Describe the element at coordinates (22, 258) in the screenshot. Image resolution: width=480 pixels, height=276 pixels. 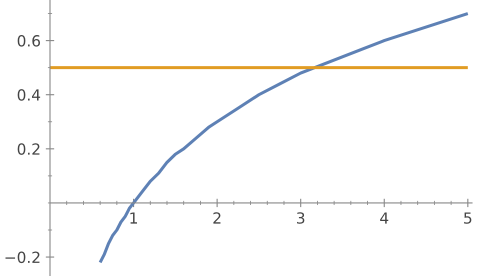
I see `y-tick-label: −0.2` at that location.